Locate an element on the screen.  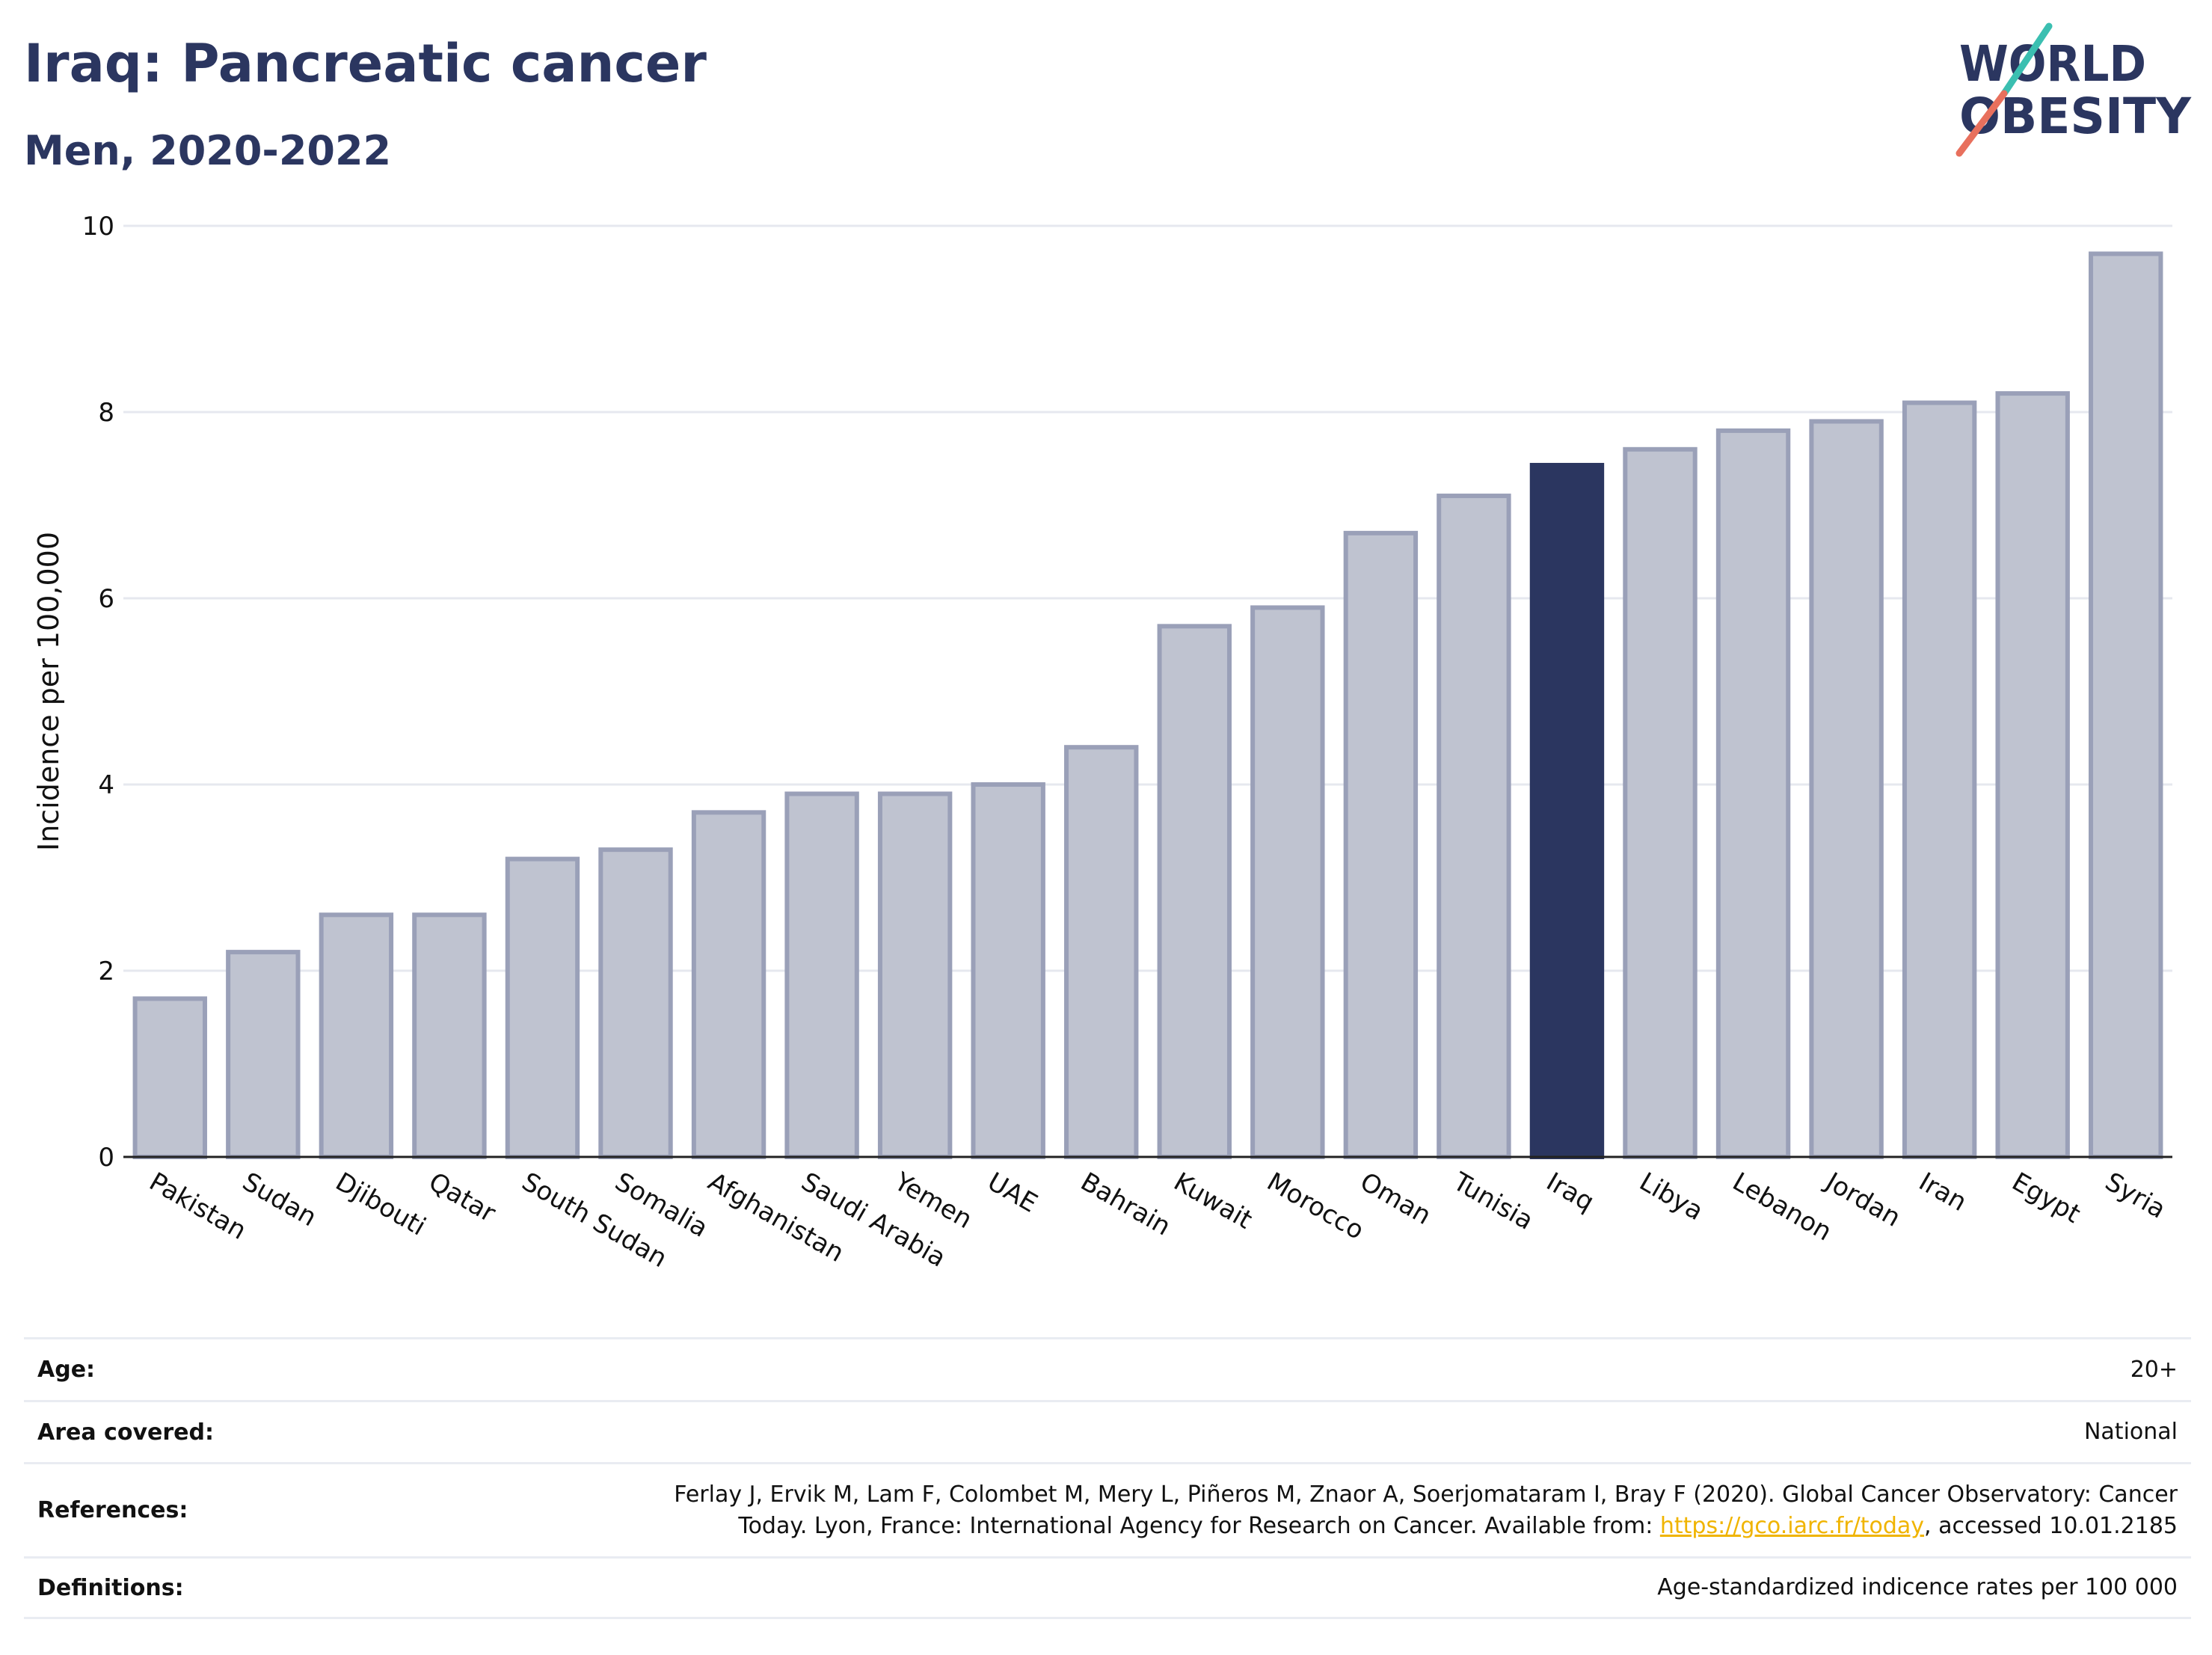
bar-bahrain is located at coordinates (1101, 952).